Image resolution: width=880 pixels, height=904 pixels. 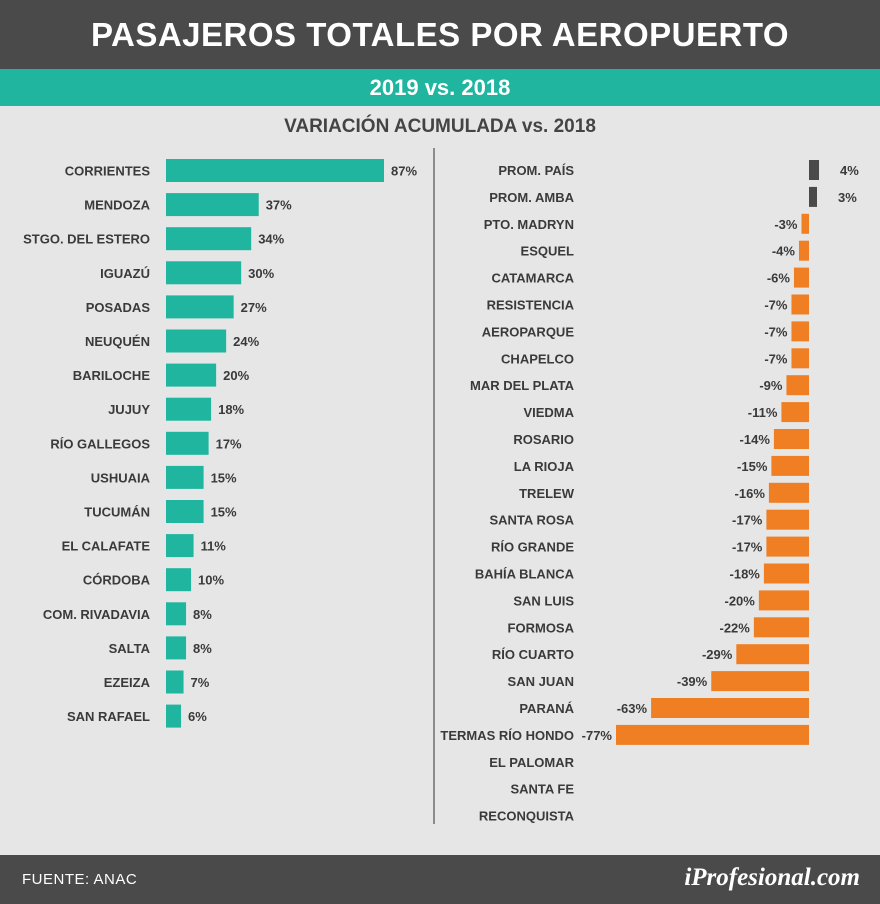 I want to click on value-label: -18%, so click(x=745, y=574).